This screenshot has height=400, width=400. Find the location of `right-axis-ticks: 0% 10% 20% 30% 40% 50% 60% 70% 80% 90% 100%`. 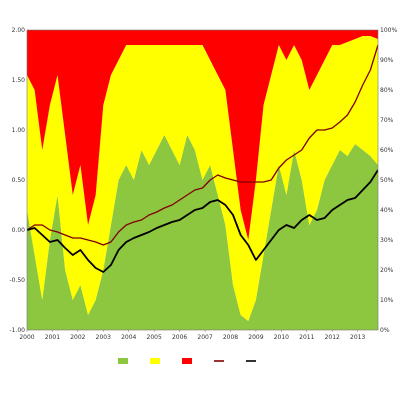

right-axis-ticks: 0% 10% 20% 30% 40% 50% 60% 70% 80% 90% 100% is located at coordinates (388, 180).